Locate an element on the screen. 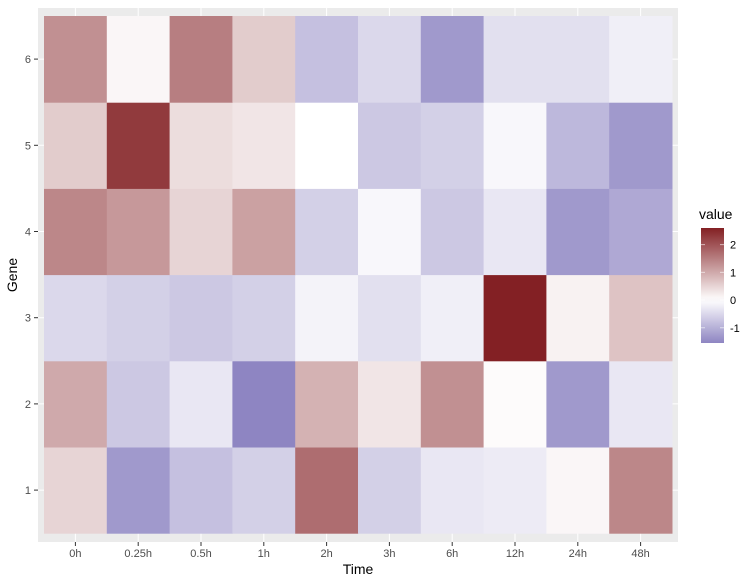 The image size is (756, 584). legend-tick-label: 2 is located at coordinates (733, 246).